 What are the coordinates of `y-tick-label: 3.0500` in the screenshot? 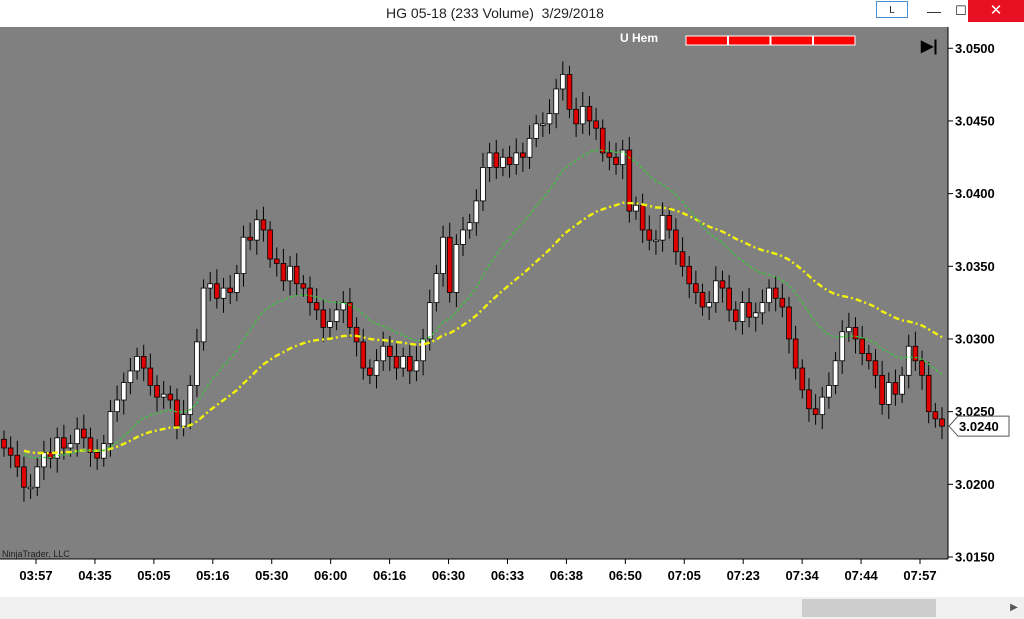 It's located at (975, 48).